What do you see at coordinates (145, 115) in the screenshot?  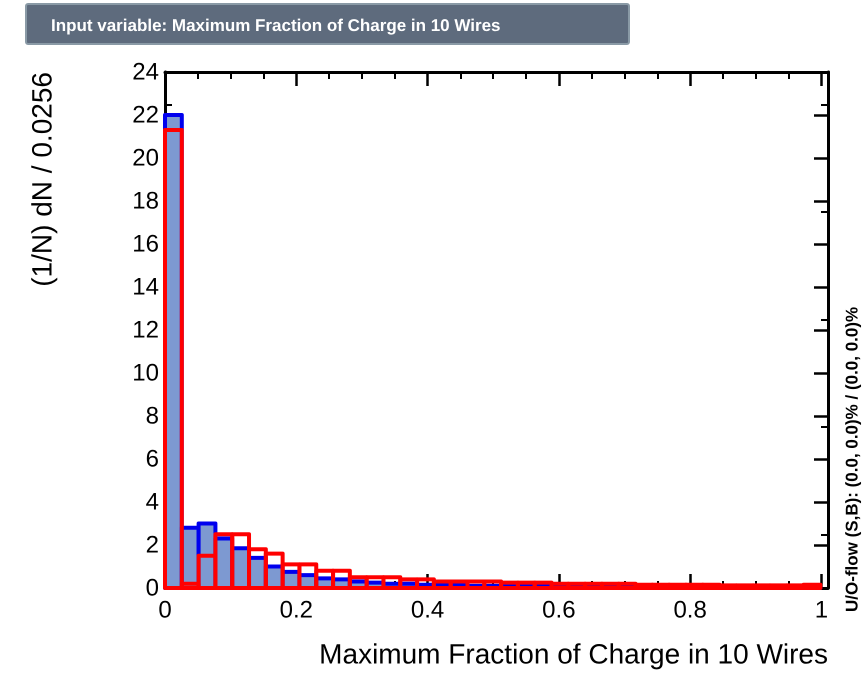 I see `y-tick-label: 22` at bounding box center [145, 115].